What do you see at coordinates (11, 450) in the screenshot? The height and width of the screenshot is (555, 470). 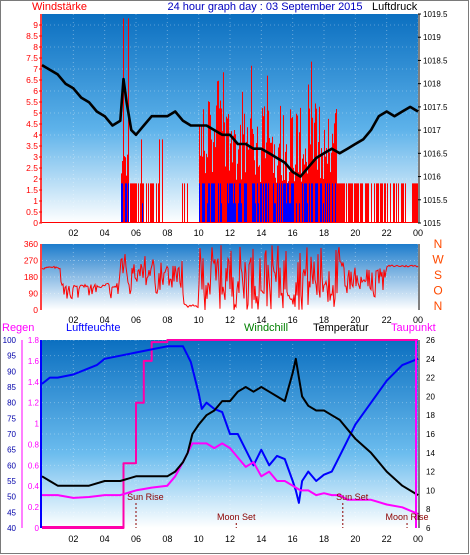 I see `humidity-tick-label: 65` at bounding box center [11, 450].